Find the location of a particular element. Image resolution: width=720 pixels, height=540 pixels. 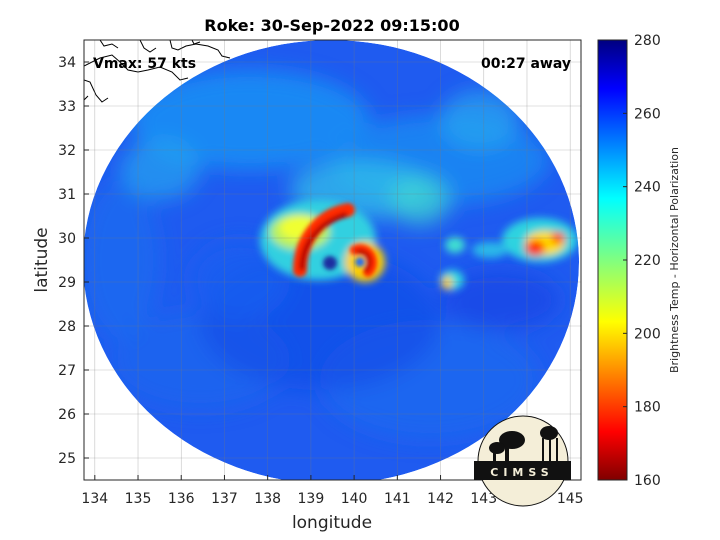

cb-tick-label-260: 260 is located at coordinates (647, 114).